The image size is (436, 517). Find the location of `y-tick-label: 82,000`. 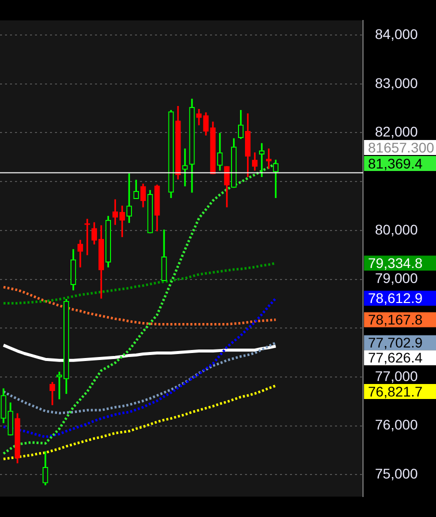

y-tick-label: 82,000 is located at coordinates (396, 132).